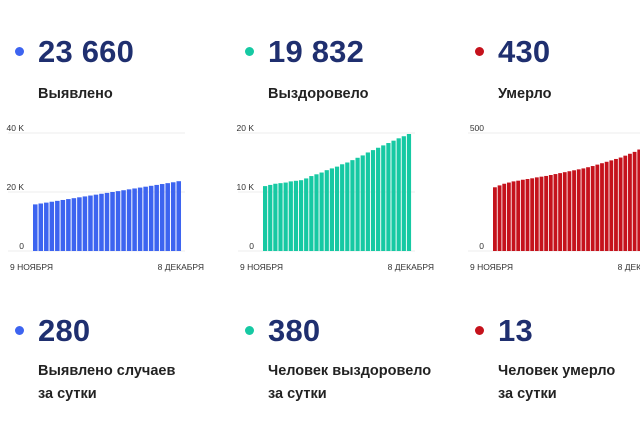 This screenshot has width=640, height=427. I want to click on detected-chart: 0 20 K 40 K 9 НОЯБРЯ 8 ДЕКАБРЯ, so click(106, 197).